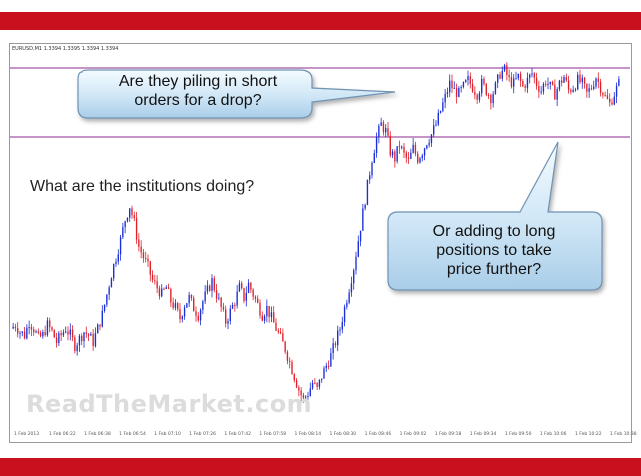 Image resolution: width=641 pixels, height=476 pixels. Describe the element at coordinates (343, 434) in the screenshot. I see `time-axis-label: 1 Feb 08:30` at that location.